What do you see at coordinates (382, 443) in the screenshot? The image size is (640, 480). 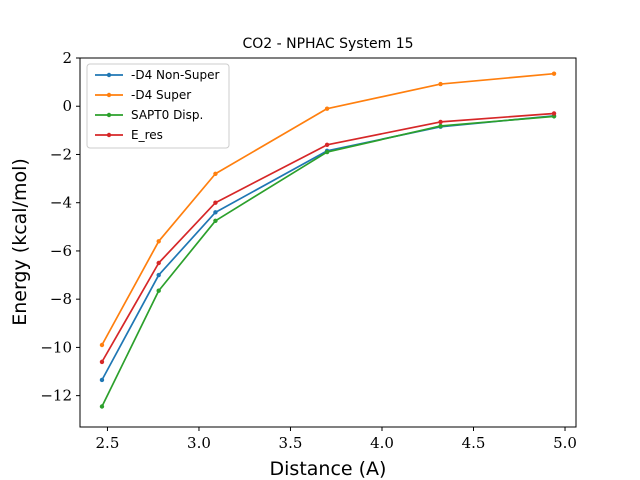 I see `x-tick-label: 4.0` at bounding box center [382, 443].